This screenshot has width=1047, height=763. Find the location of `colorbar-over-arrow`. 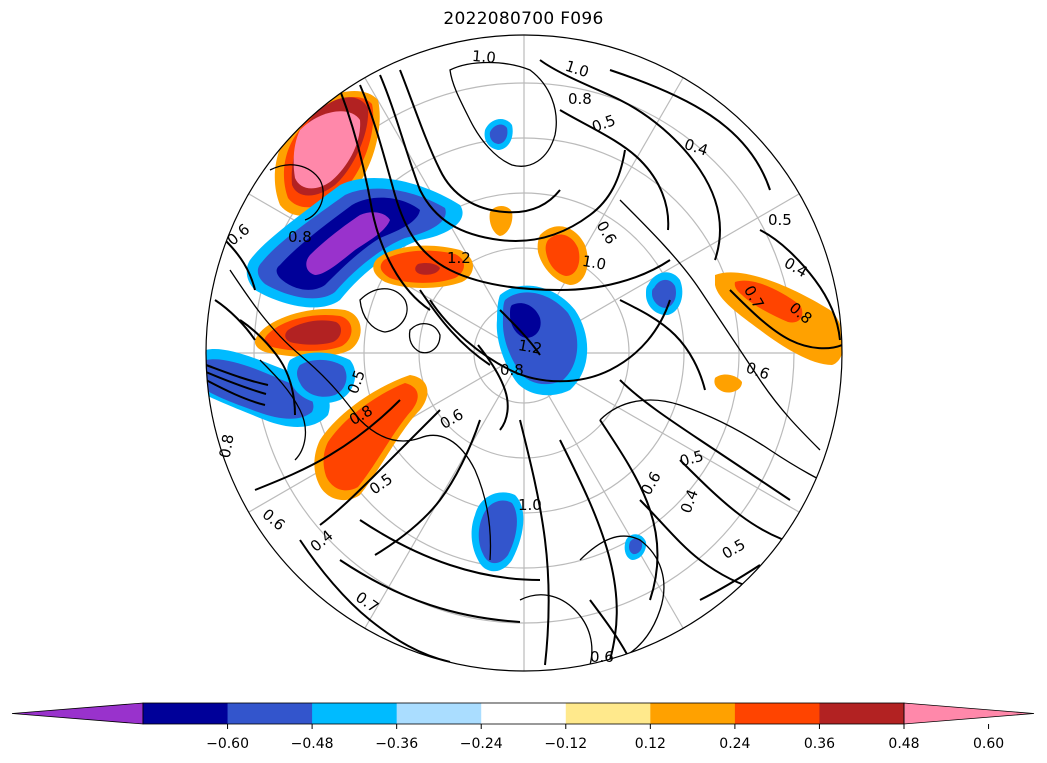

colorbar-over-arrow is located at coordinates (969, 713).